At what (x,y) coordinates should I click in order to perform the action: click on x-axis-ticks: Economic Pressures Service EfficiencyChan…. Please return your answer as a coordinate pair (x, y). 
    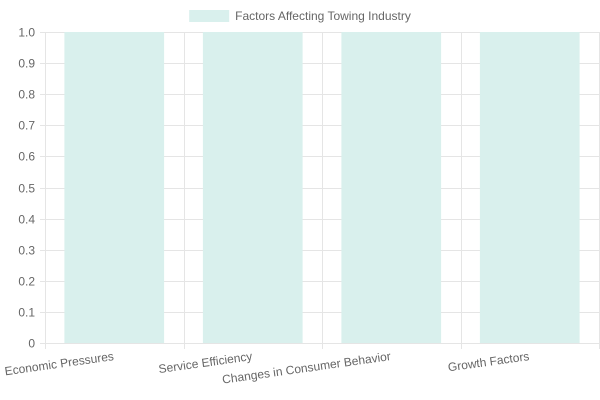
    Looking at the image, I should click on (267, 368).